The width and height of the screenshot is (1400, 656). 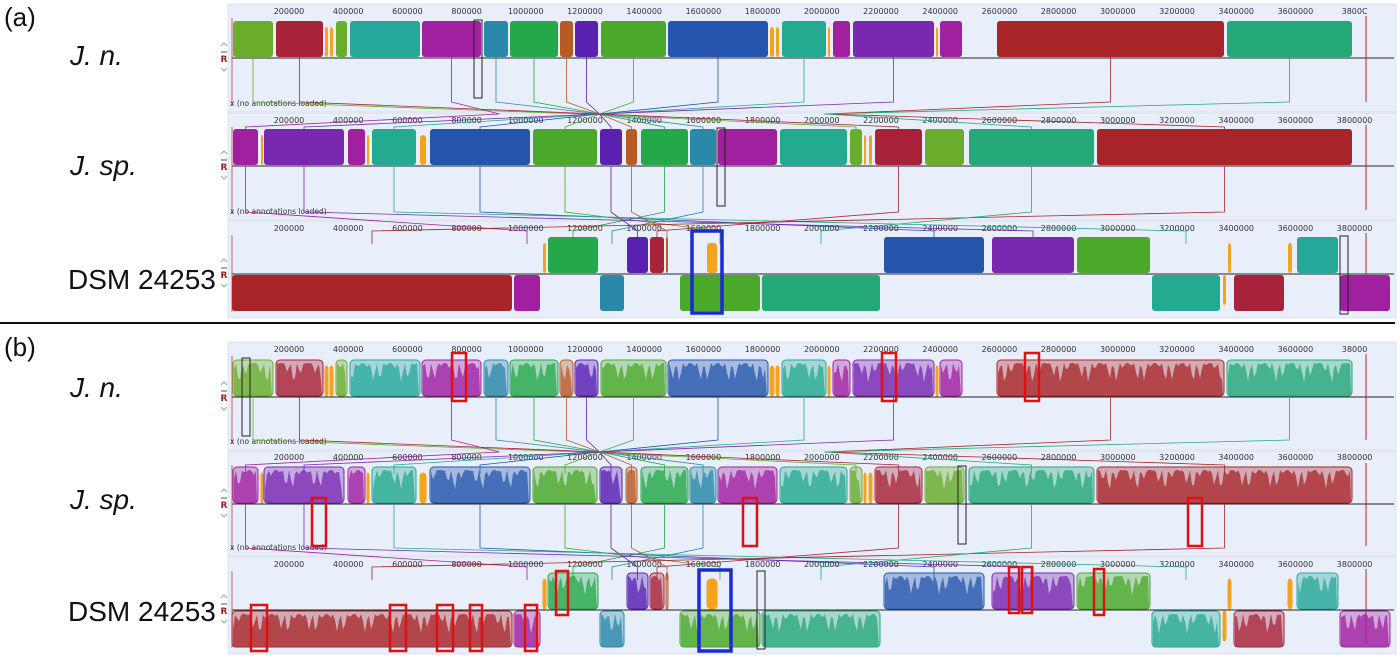 I want to click on genome-label-jsp-b: J. sp., so click(x=103, y=499).